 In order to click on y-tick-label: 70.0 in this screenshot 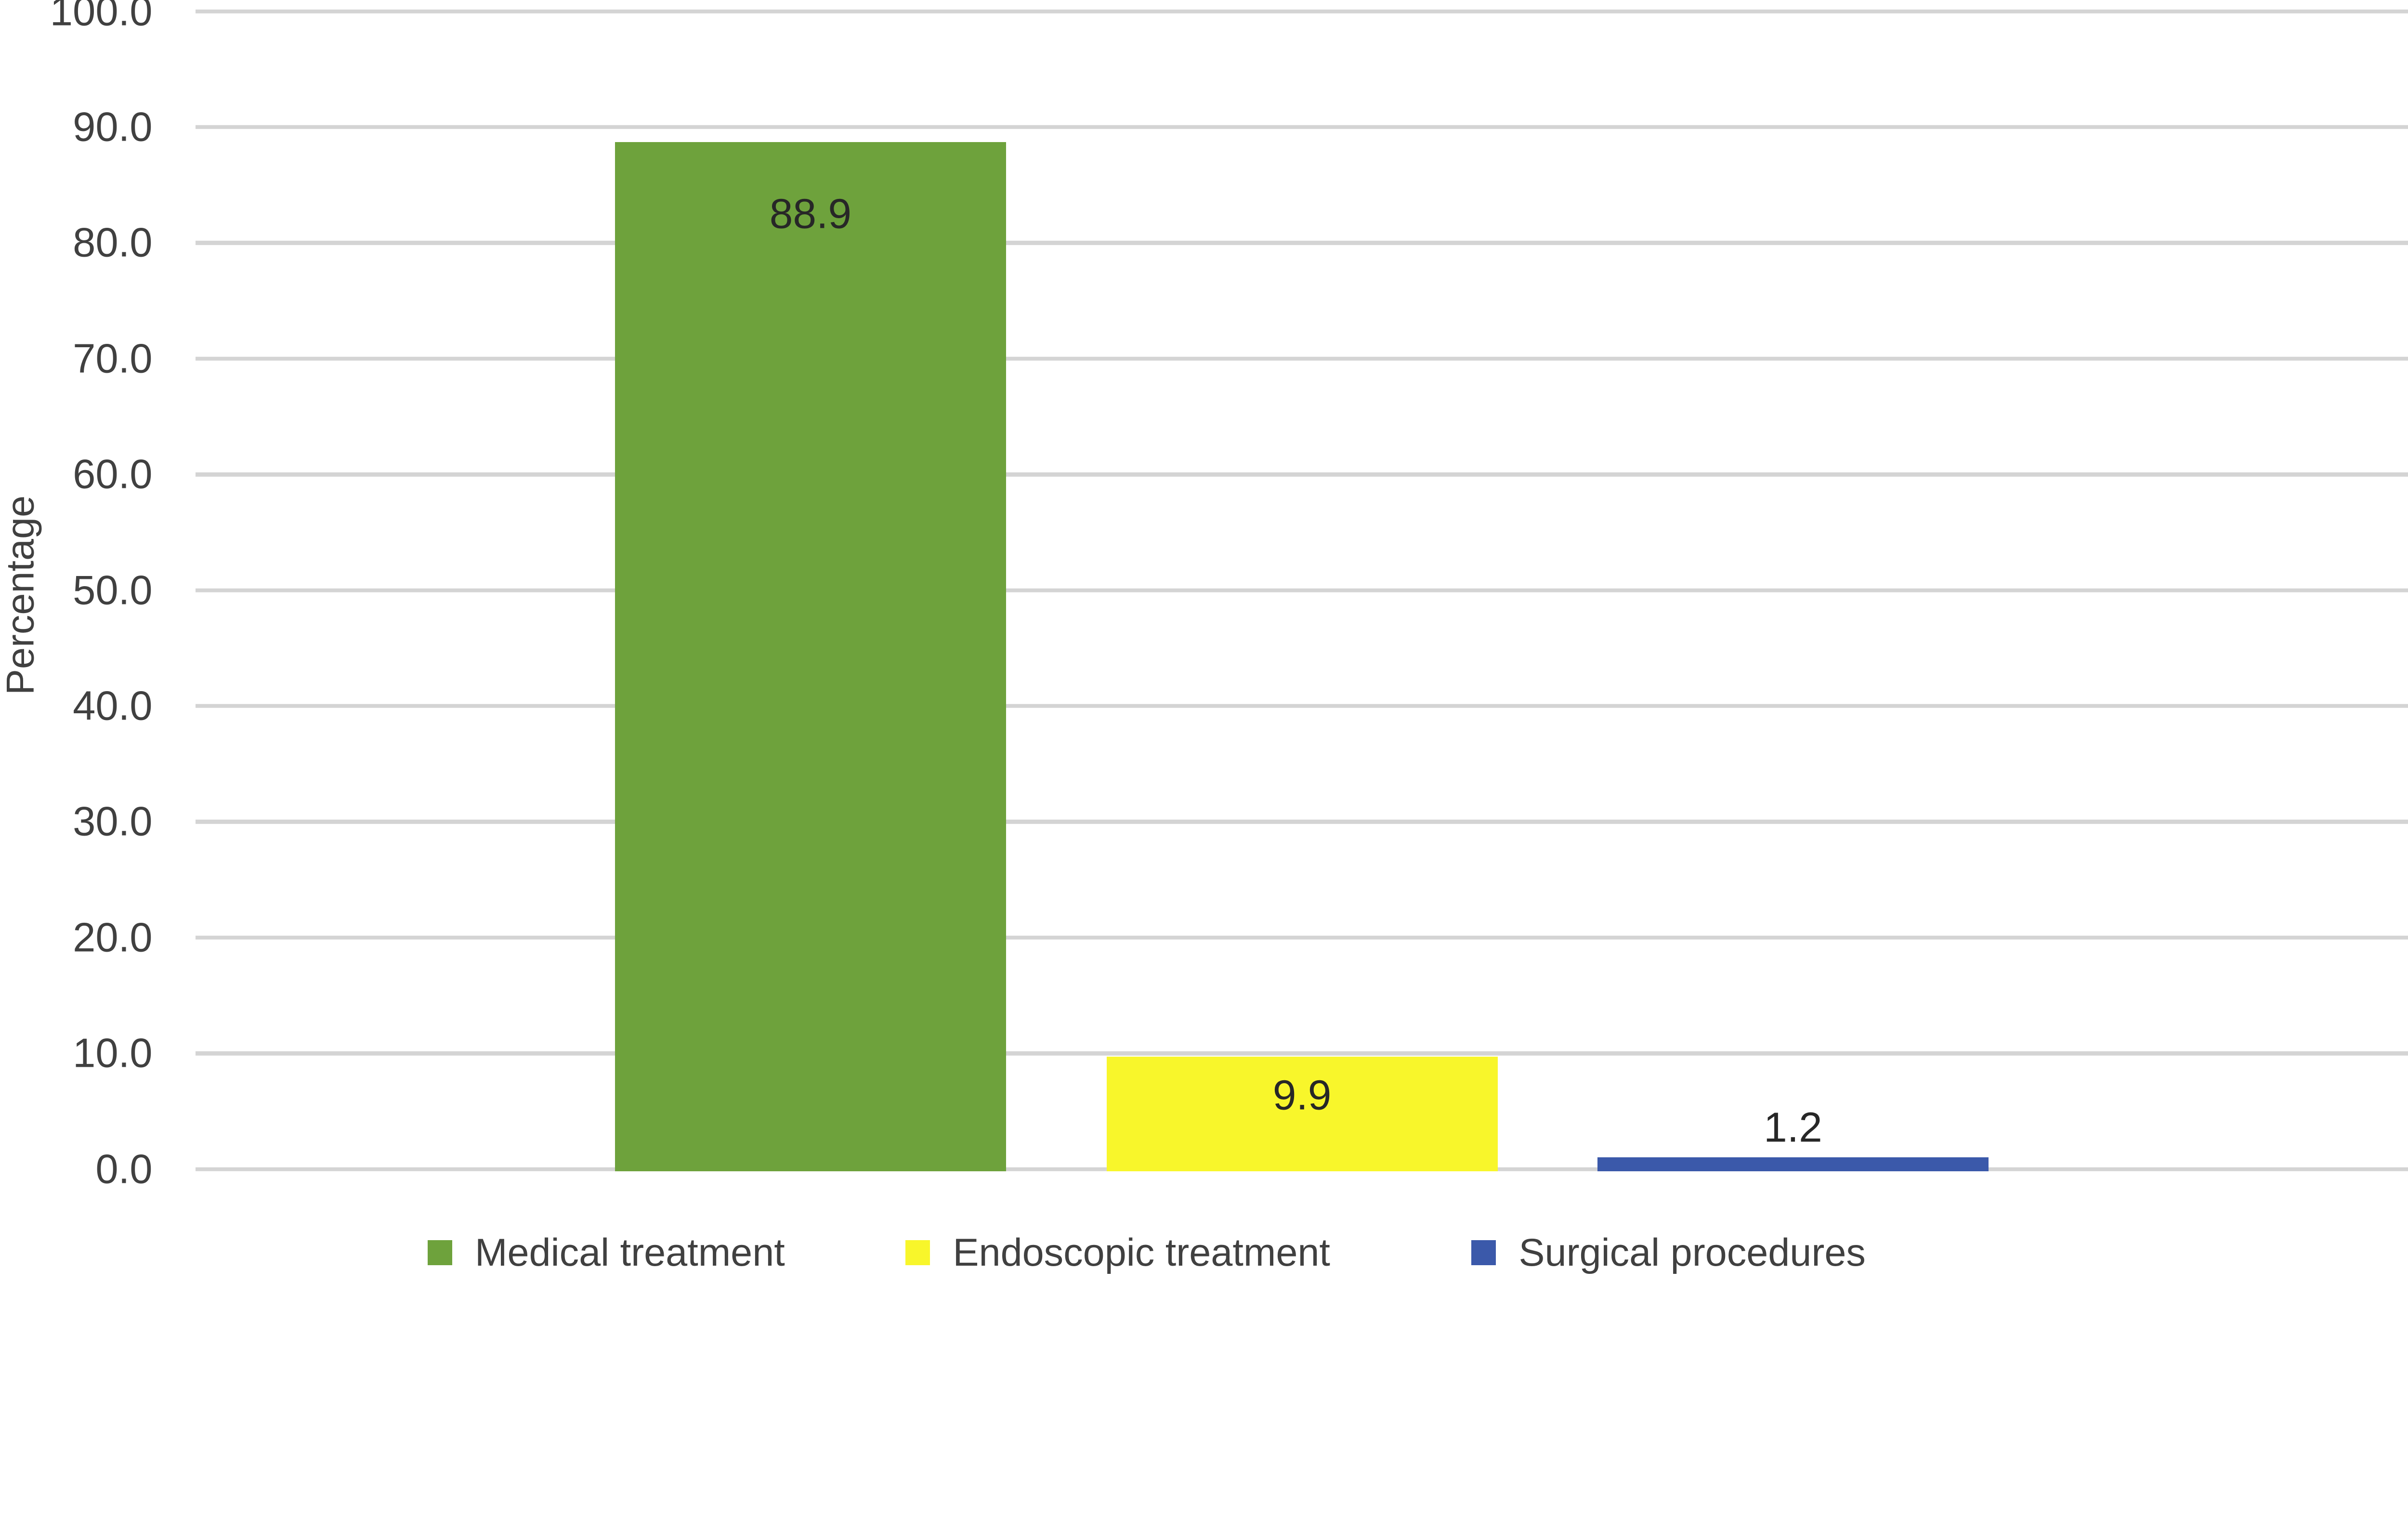, I will do `click(113, 359)`.